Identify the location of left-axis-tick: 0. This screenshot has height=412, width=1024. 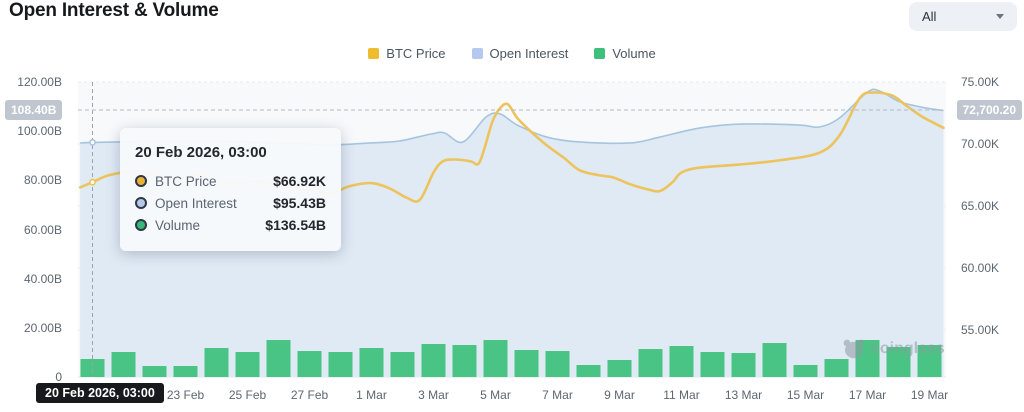
(58, 377).